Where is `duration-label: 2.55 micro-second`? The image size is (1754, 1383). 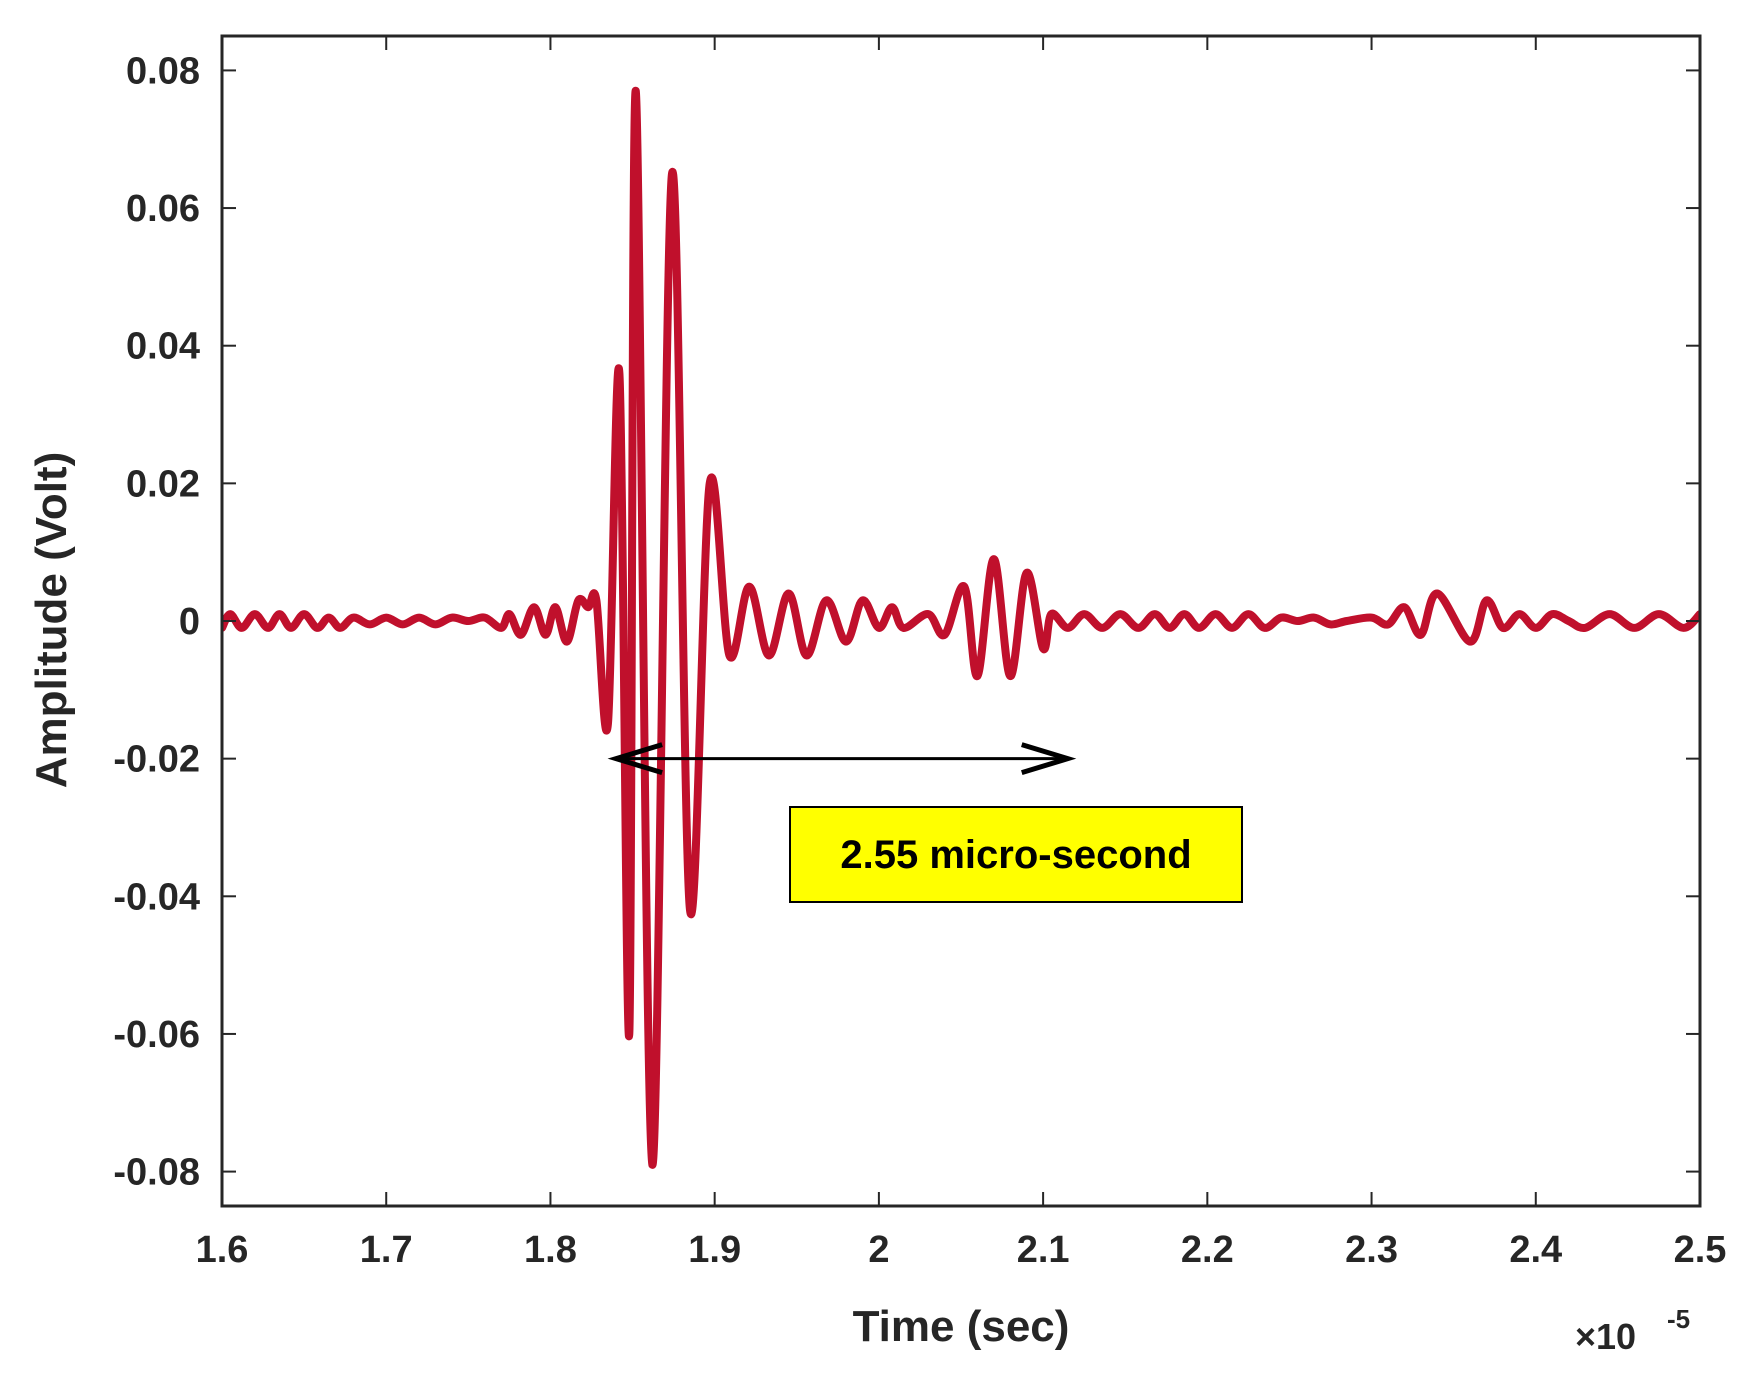 duration-label: 2.55 micro-second is located at coordinates (1015, 855).